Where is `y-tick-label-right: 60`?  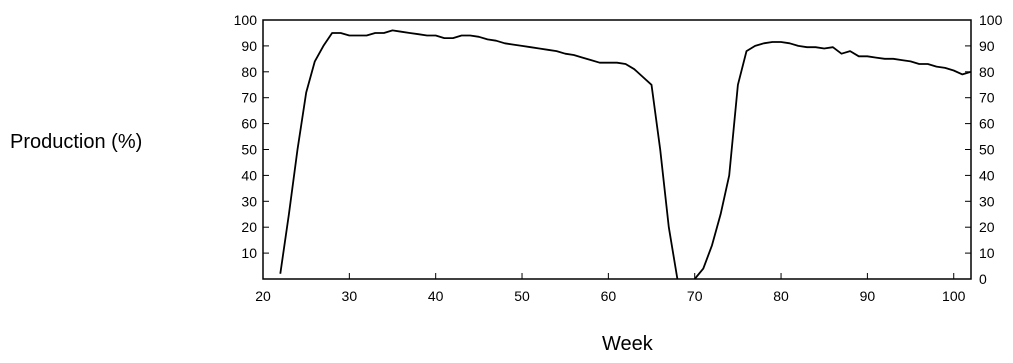
y-tick-label-right: 60 is located at coordinates (987, 124).